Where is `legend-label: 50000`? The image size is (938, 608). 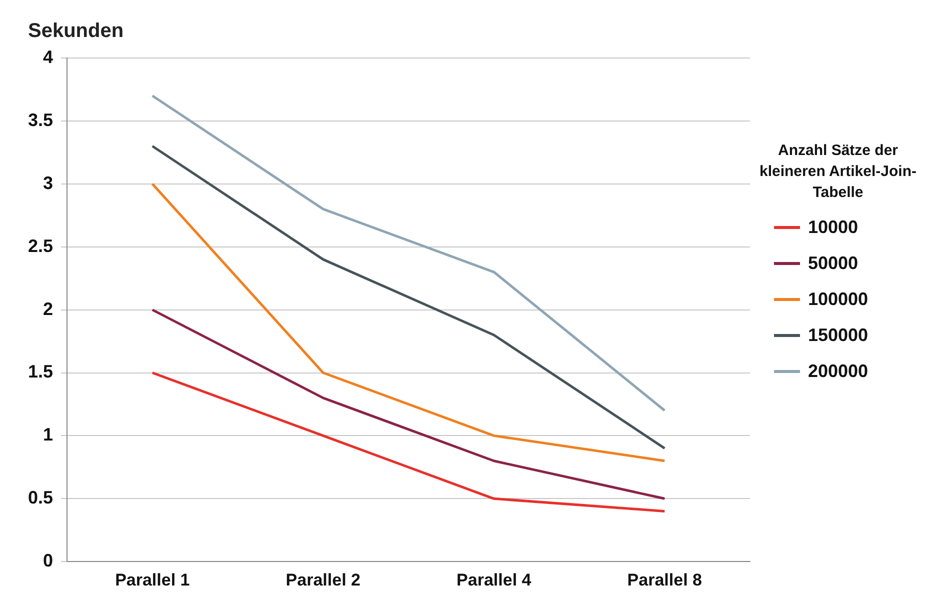 legend-label: 50000 is located at coordinates (833, 263).